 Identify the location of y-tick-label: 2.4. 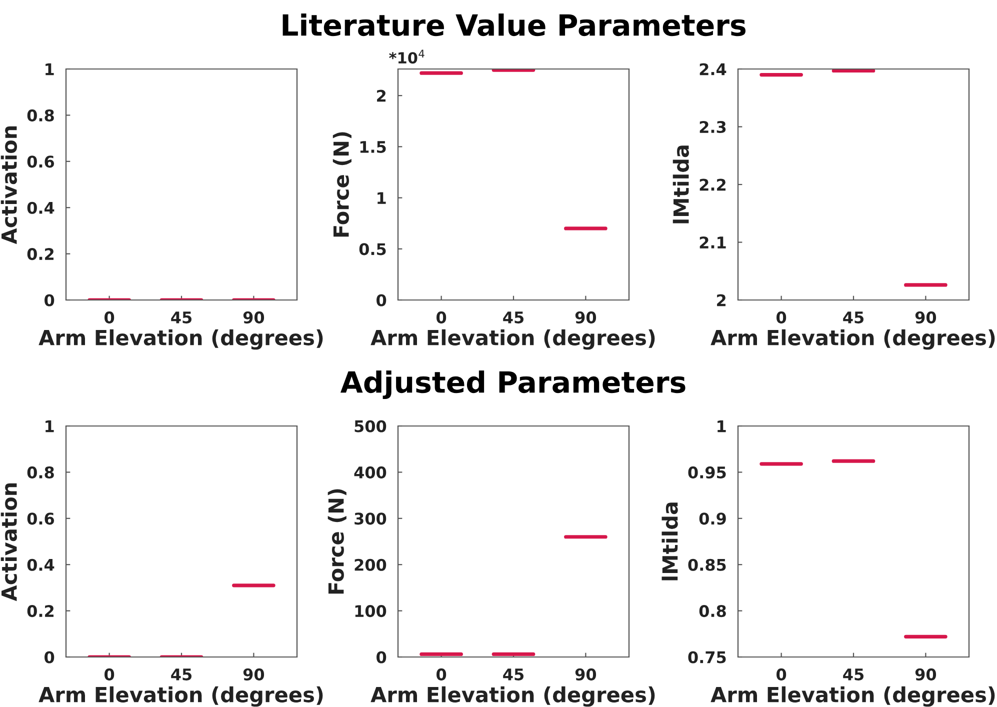
(713, 69).